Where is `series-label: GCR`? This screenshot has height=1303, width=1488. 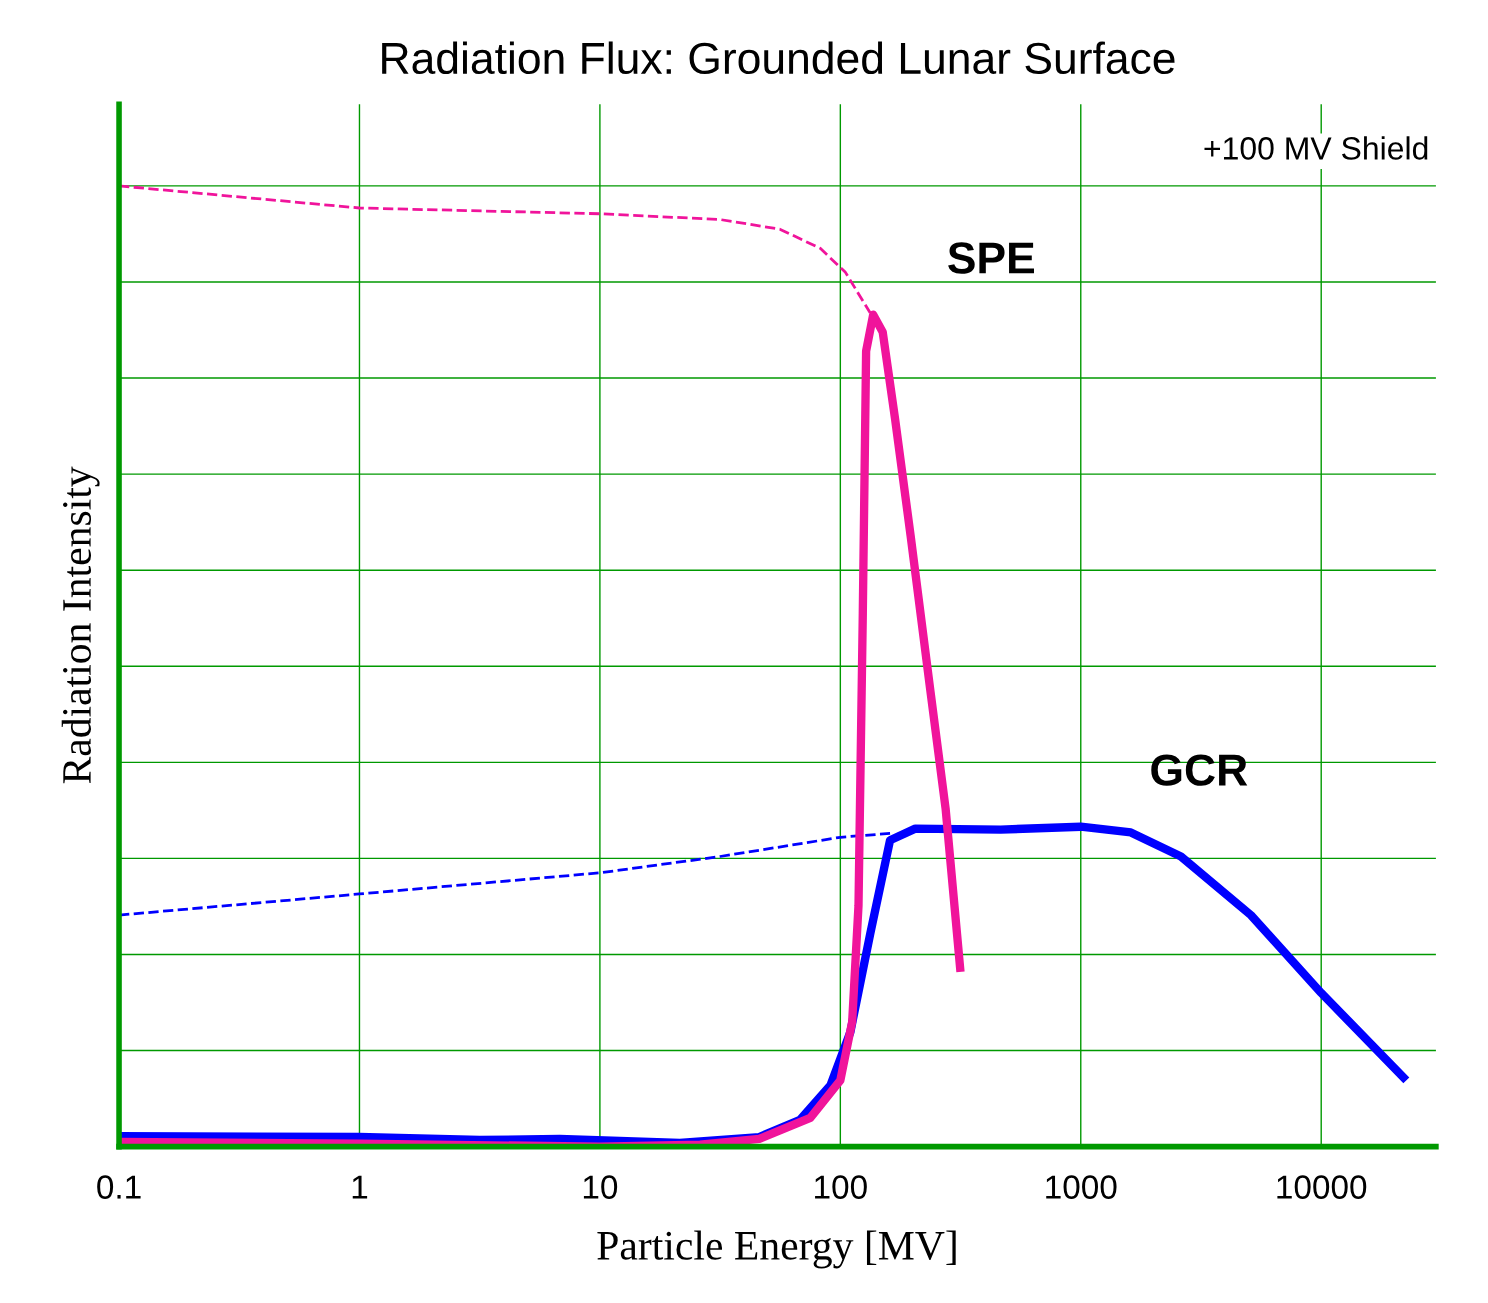
series-label: GCR is located at coordinates (1199, 770).